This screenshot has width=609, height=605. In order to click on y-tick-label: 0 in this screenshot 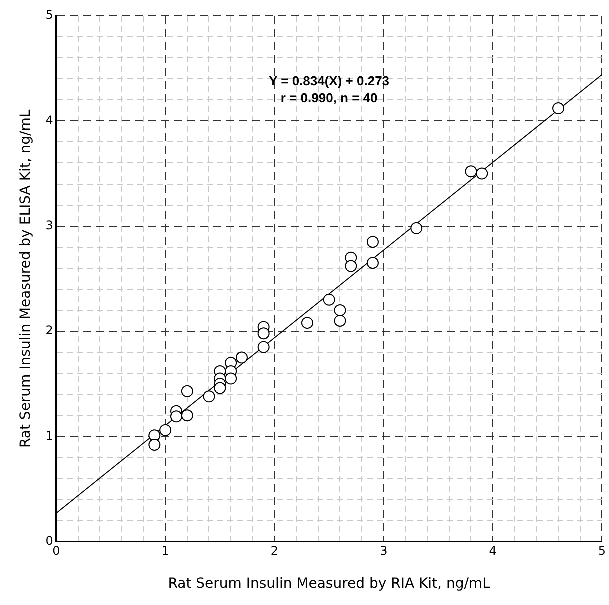, I will do `click(50, 541)`.